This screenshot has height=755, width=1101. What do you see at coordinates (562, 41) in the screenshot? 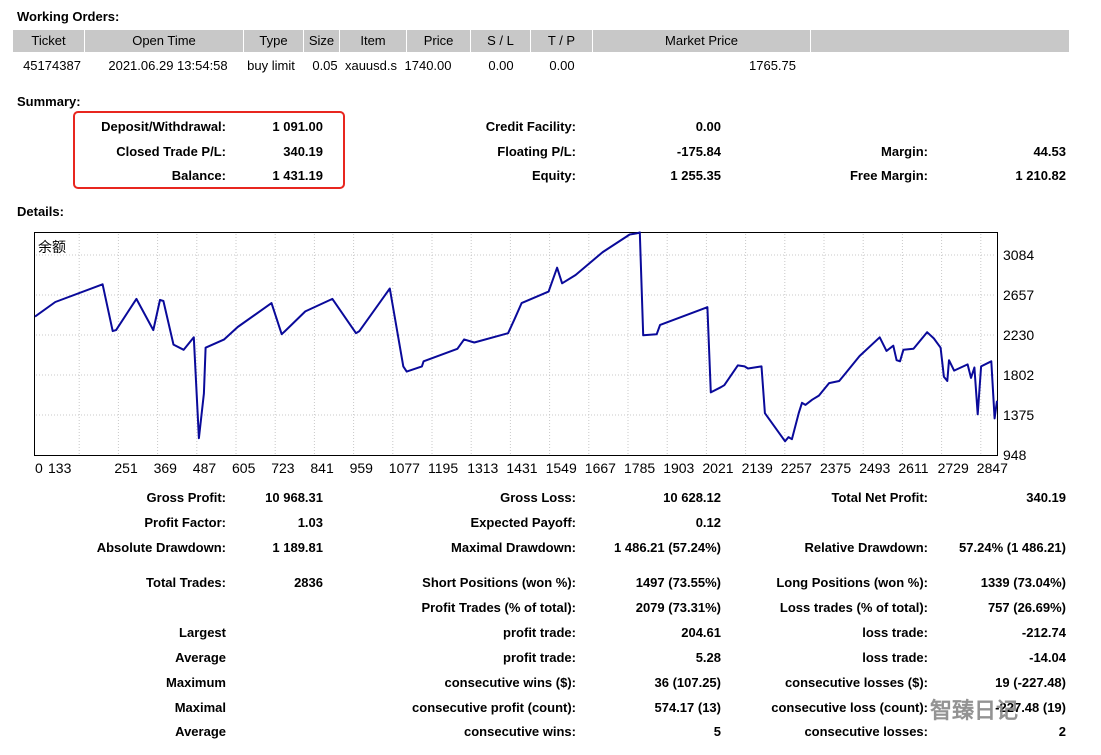
I see `col-header-tp: T / P` at bounding box center [562, 41].